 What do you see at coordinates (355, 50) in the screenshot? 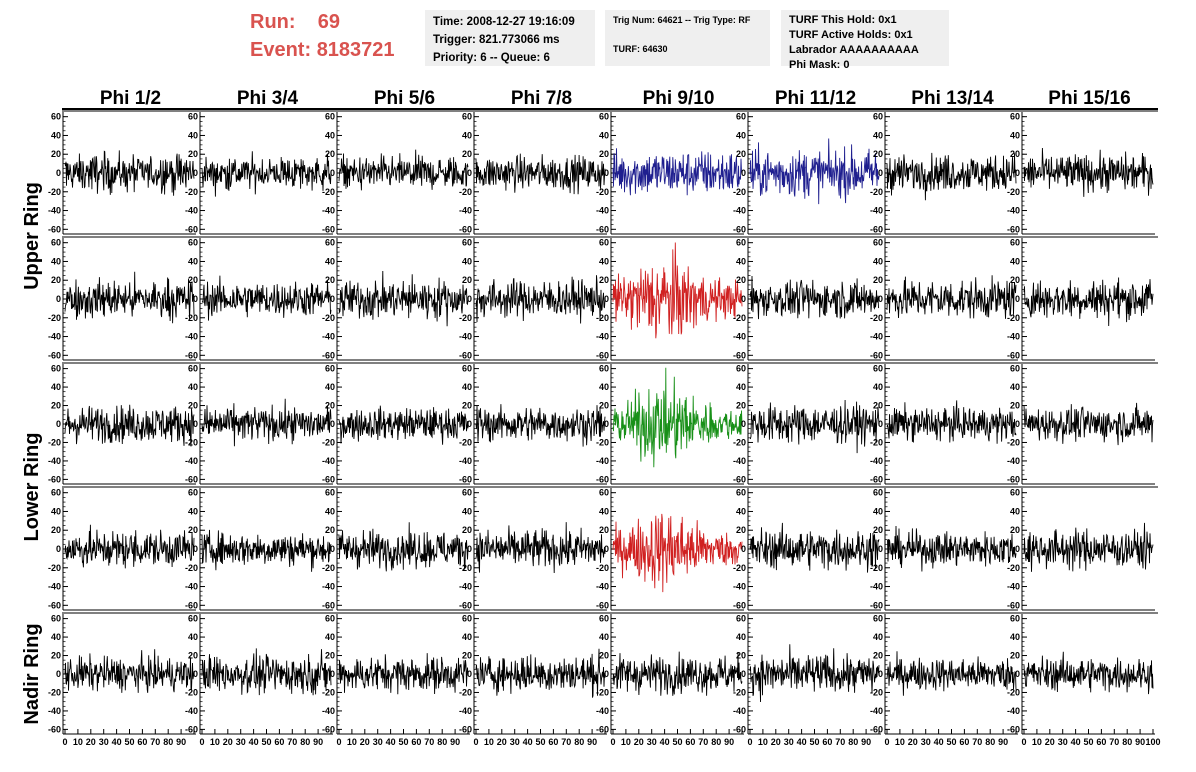
I see `event-value: 8183721` at bounding box center [355, 50].